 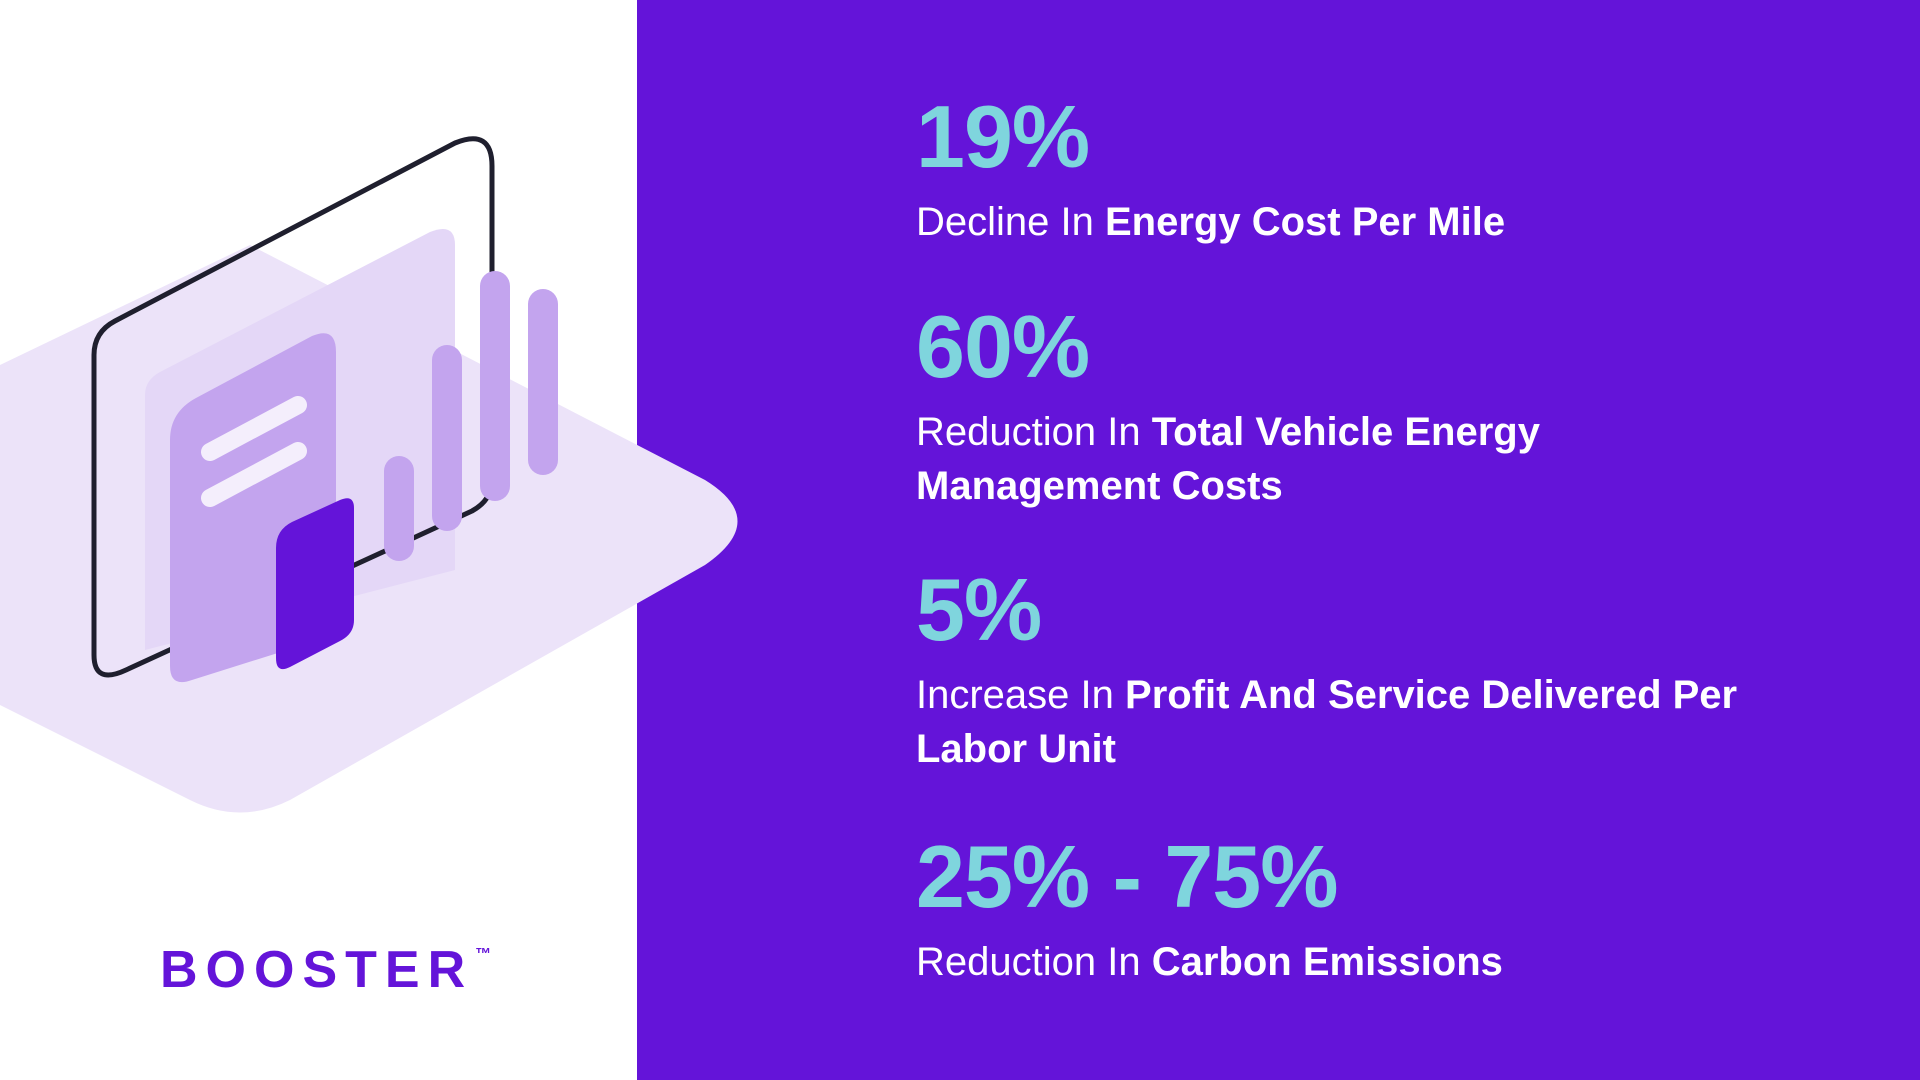 What do you see at coordinates (1327, 962) in the screenshot?
I see `stat-emphasis-text: Carbon Emissions` at bounding box center [1327, 962].